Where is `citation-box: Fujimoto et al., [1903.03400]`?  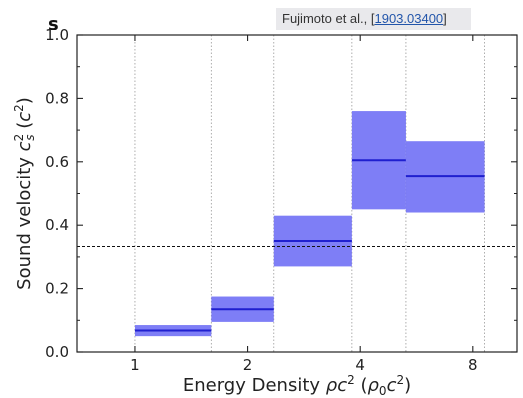 citation-box: Fujimoto et al., [1903.03400] is located at coordinates (373, 19).